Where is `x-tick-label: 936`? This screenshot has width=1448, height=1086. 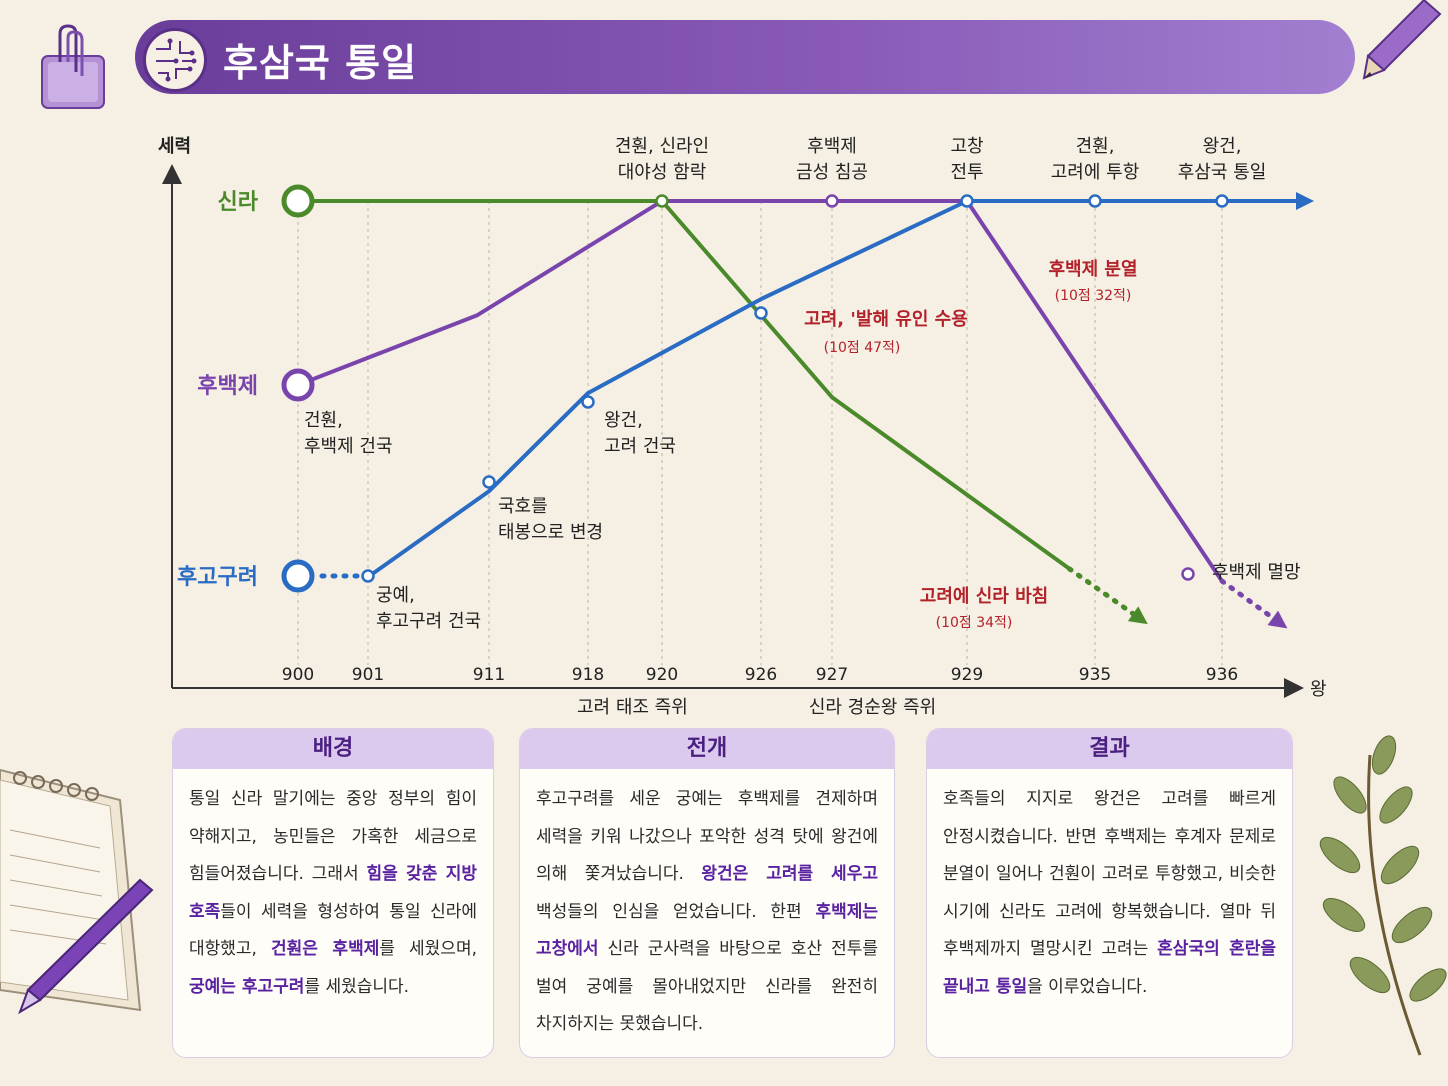 x-tick-label: 936 is located at coordinates (1222, 675).